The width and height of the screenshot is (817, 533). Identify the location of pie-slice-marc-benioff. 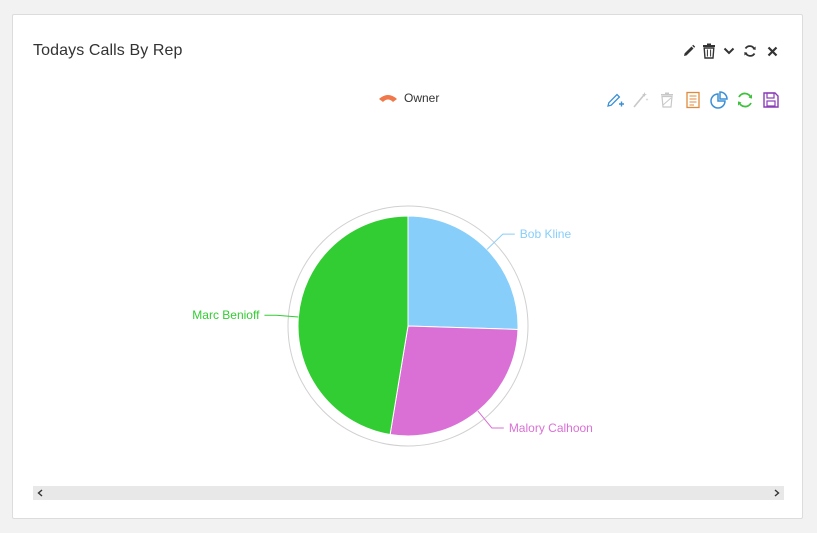
(353, 325).